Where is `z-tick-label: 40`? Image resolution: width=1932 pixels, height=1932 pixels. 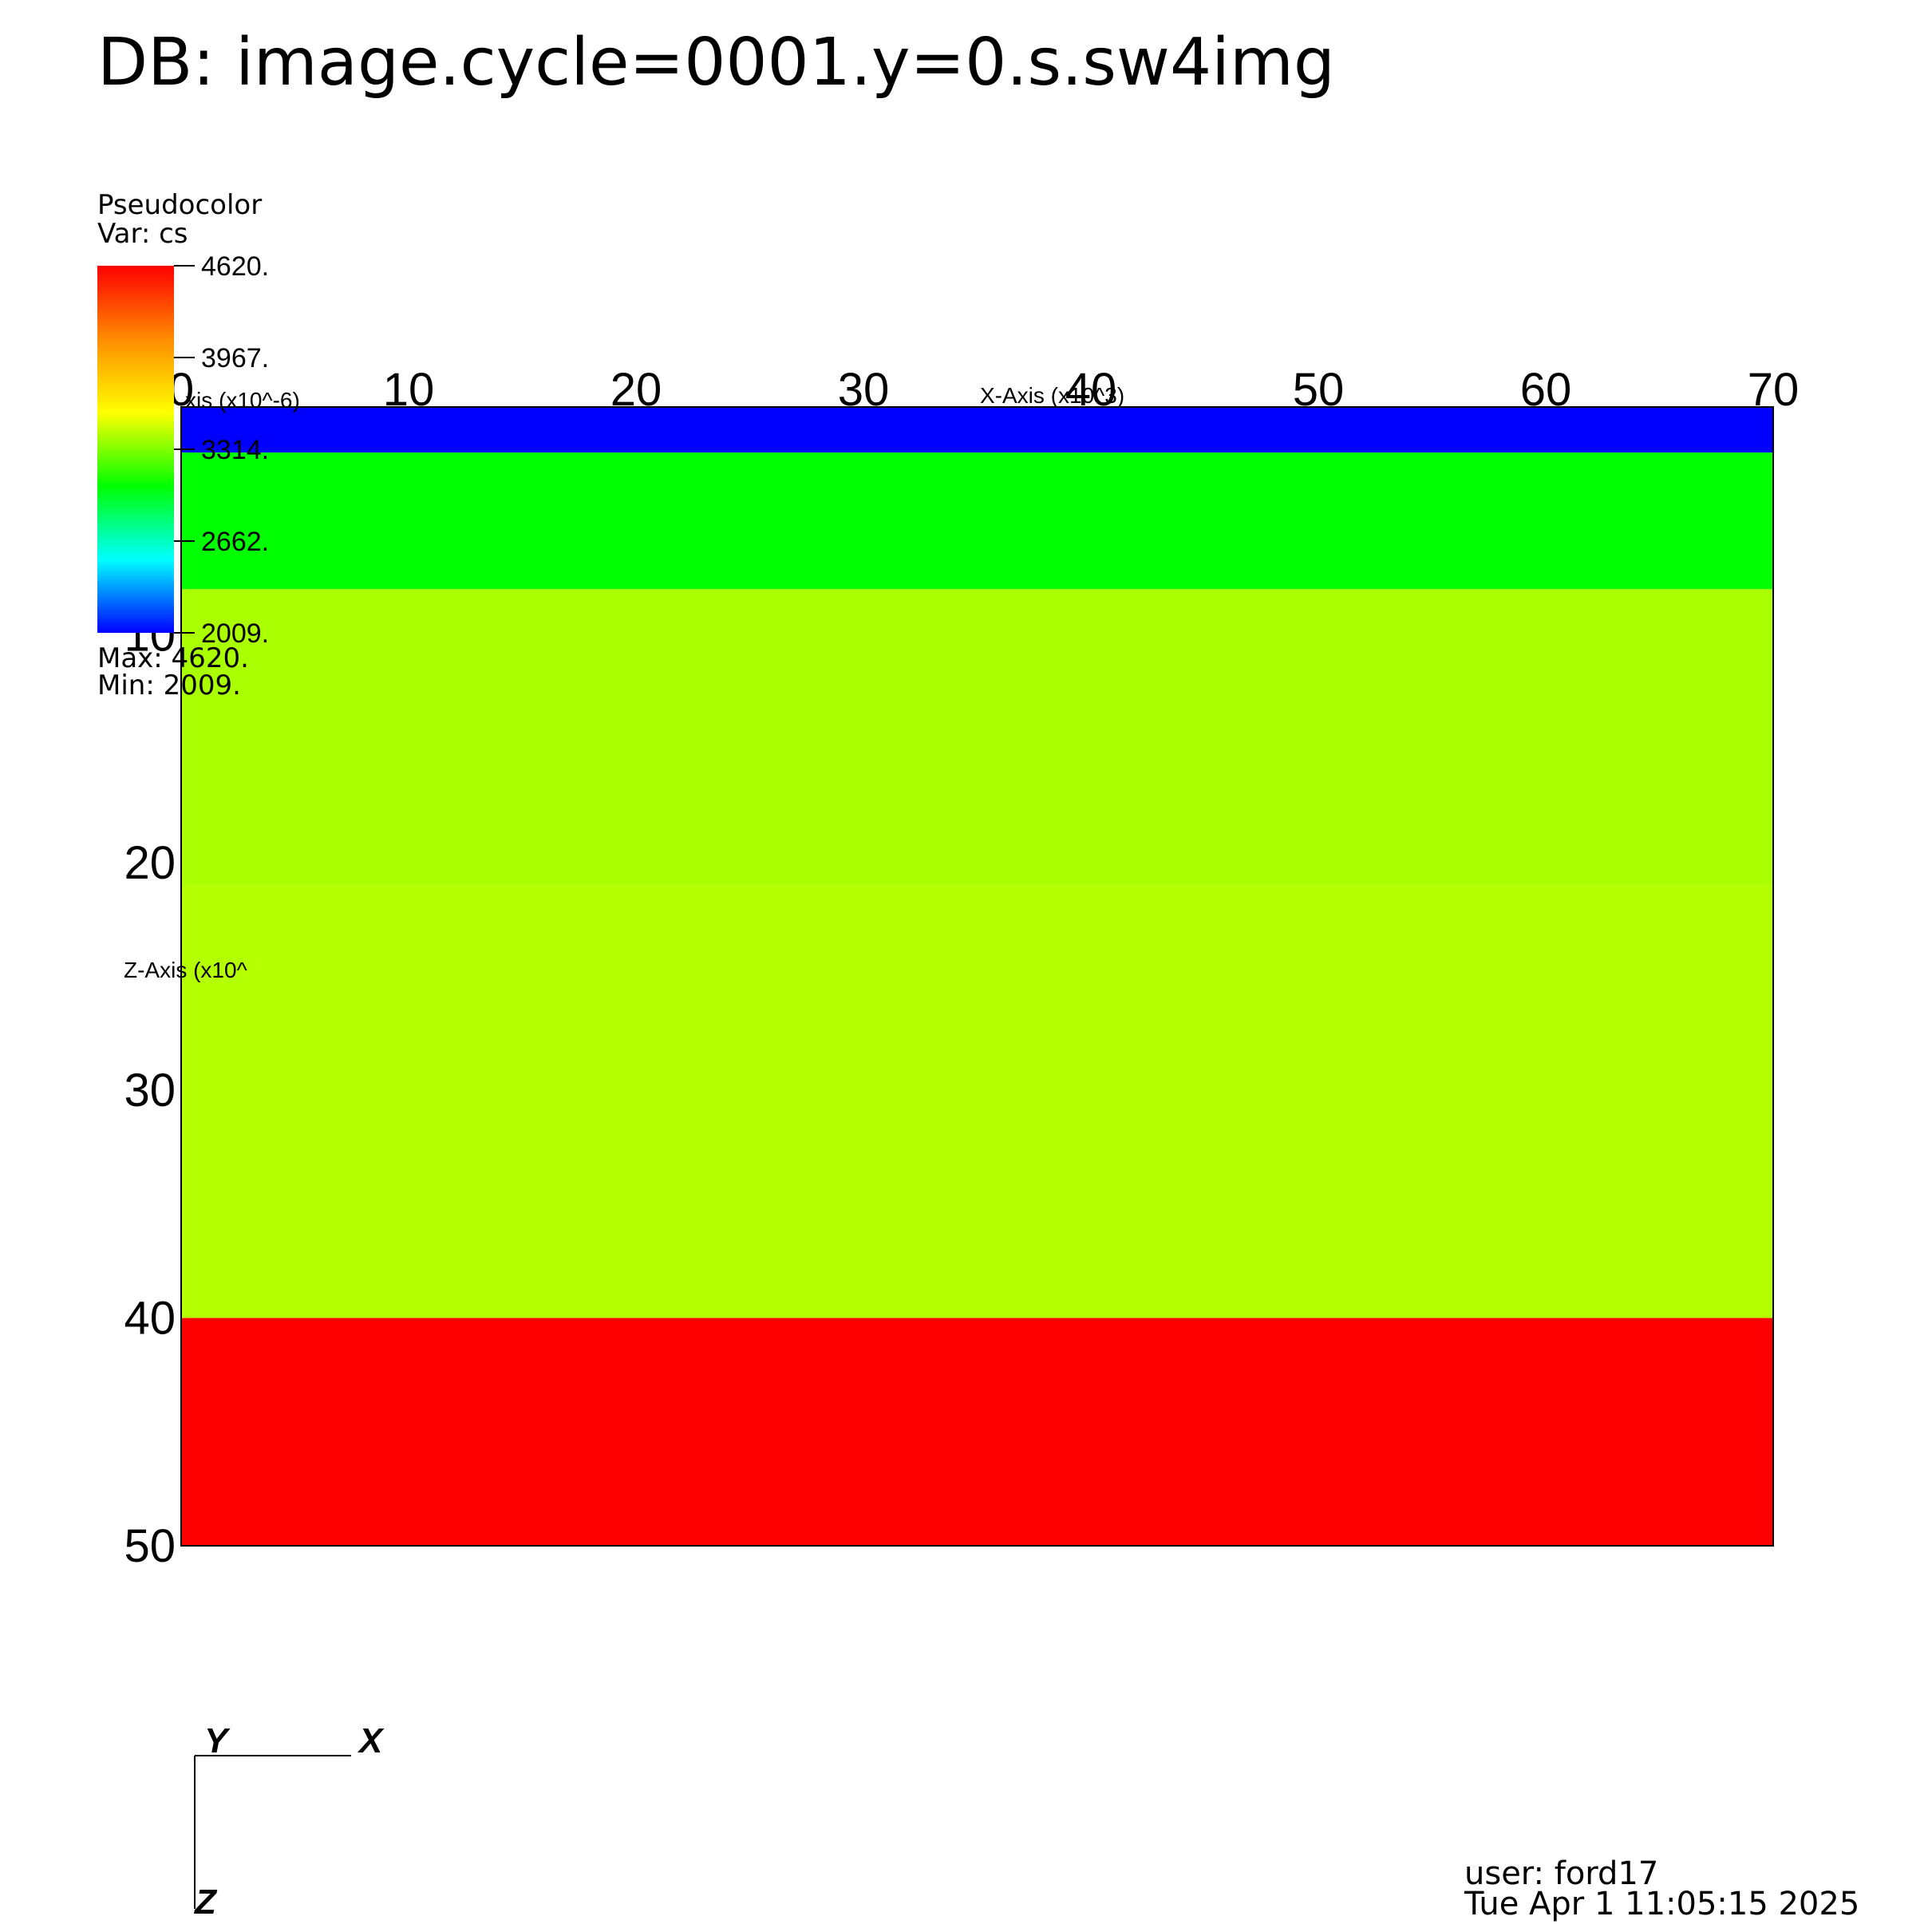 z-tick-label: 40 is located at coordinates (150, 1319).